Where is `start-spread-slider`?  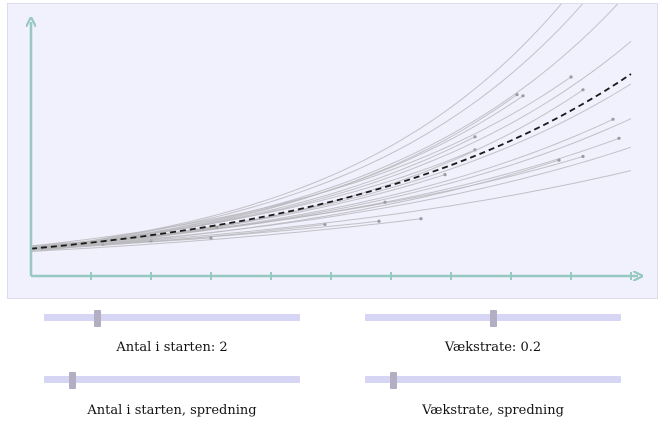
start-spread-slider is located at coordinates (172, 380).